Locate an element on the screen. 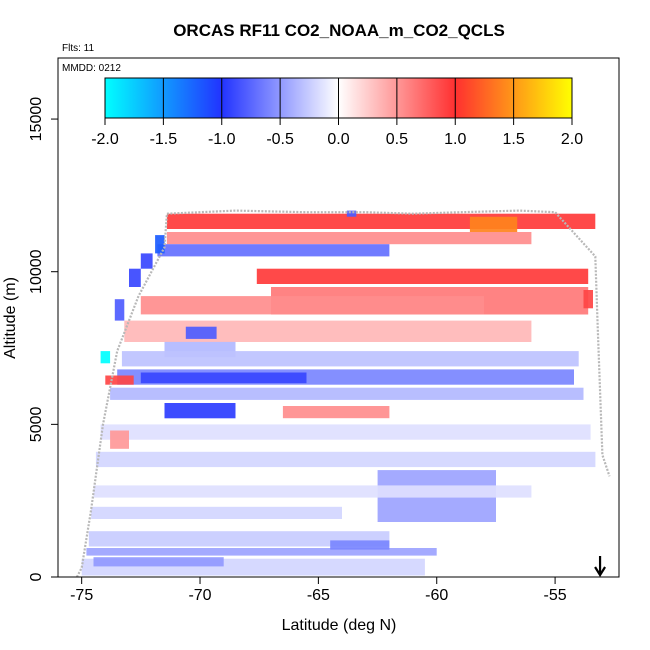 This screenshot has width=650, height=650. colorbar-tick-label: -0.5 is located at coordinates (280, 139).